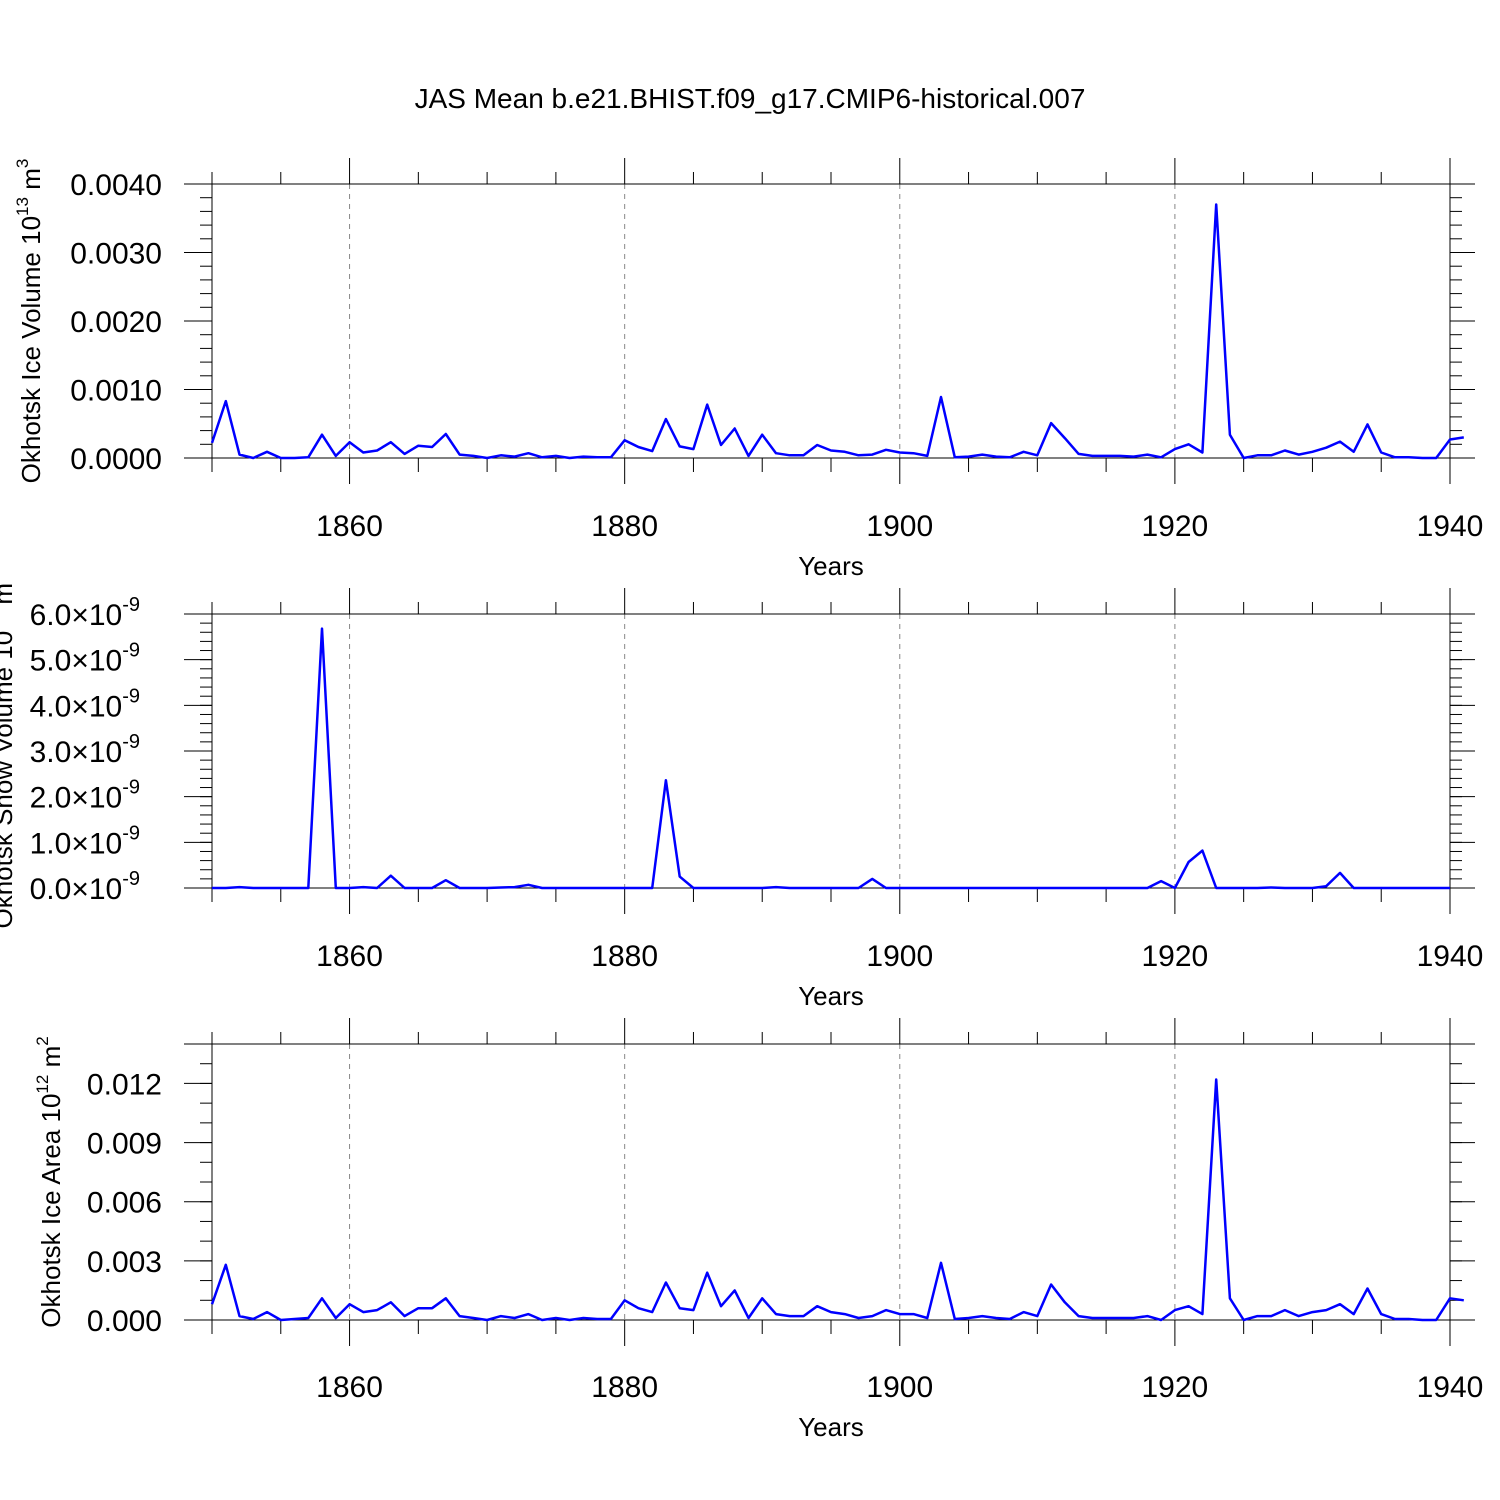 Image resolution: width=1500 pixels, height=1500 pixels. I want to click on y-tick-label: 1.0×10⁻⁹, so click(85, 841).